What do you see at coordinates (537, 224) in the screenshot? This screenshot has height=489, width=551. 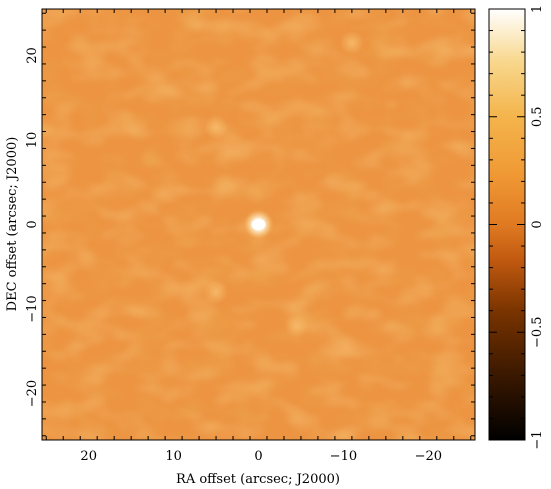 I see `colorbar-tick-label: 0` at bounding box center [537, 224].